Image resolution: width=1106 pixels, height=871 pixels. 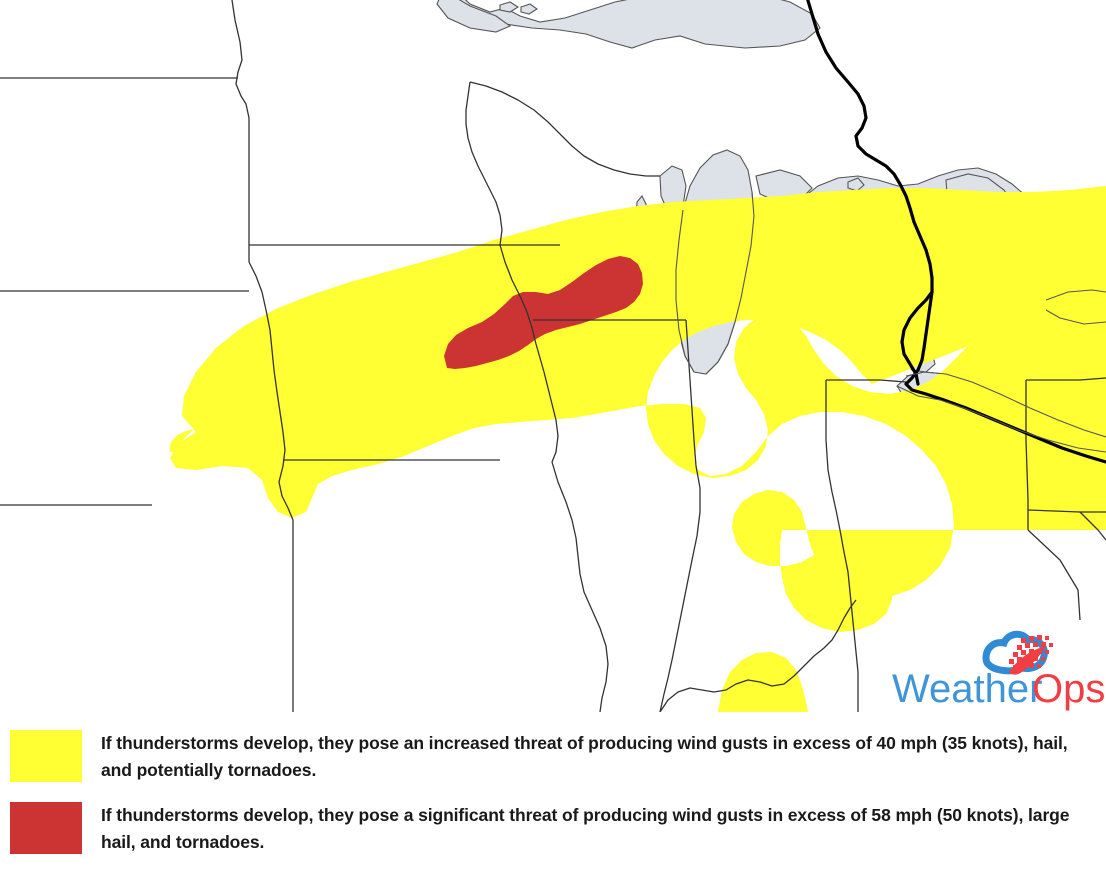 I want to click on legend-swatch-red, so click(x=46, y=828).